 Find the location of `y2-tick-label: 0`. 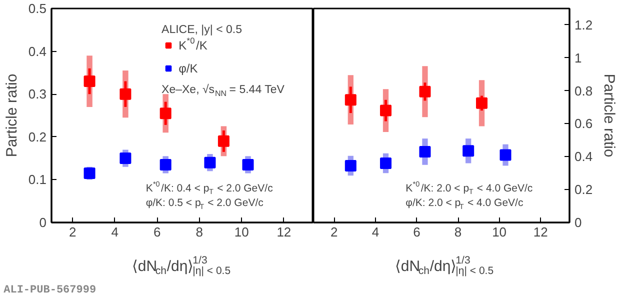

y2-tick-label: 0 is located at coordinates (578, 222).